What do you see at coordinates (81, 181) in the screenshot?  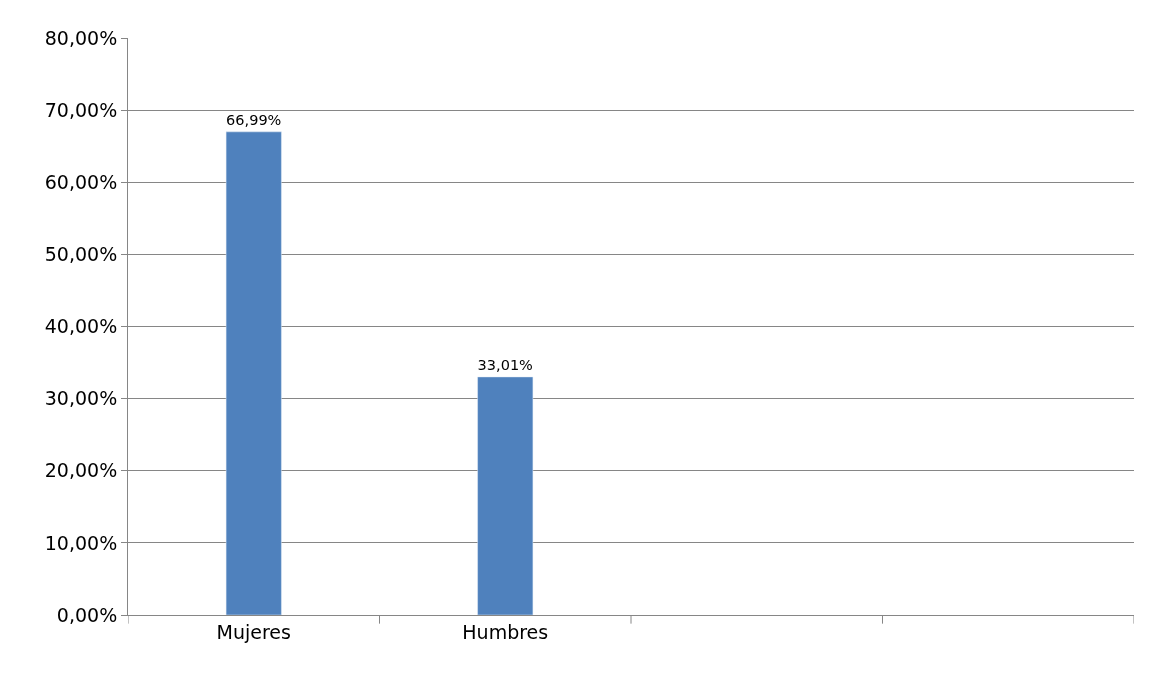 I see `y-tick-label: 60,00%` at bounding box center [81, 181].